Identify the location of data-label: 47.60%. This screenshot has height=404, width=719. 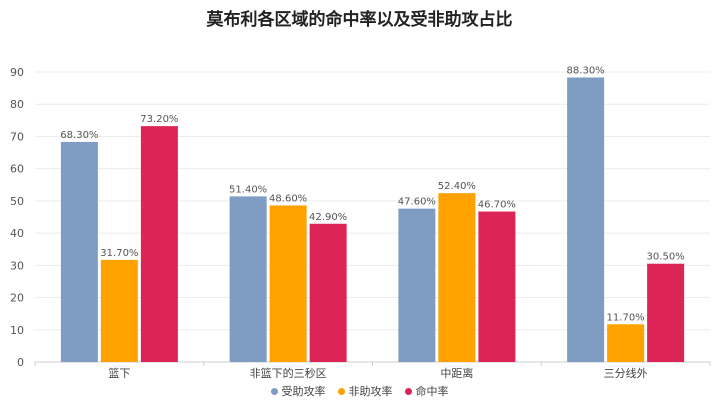
(417, 202).